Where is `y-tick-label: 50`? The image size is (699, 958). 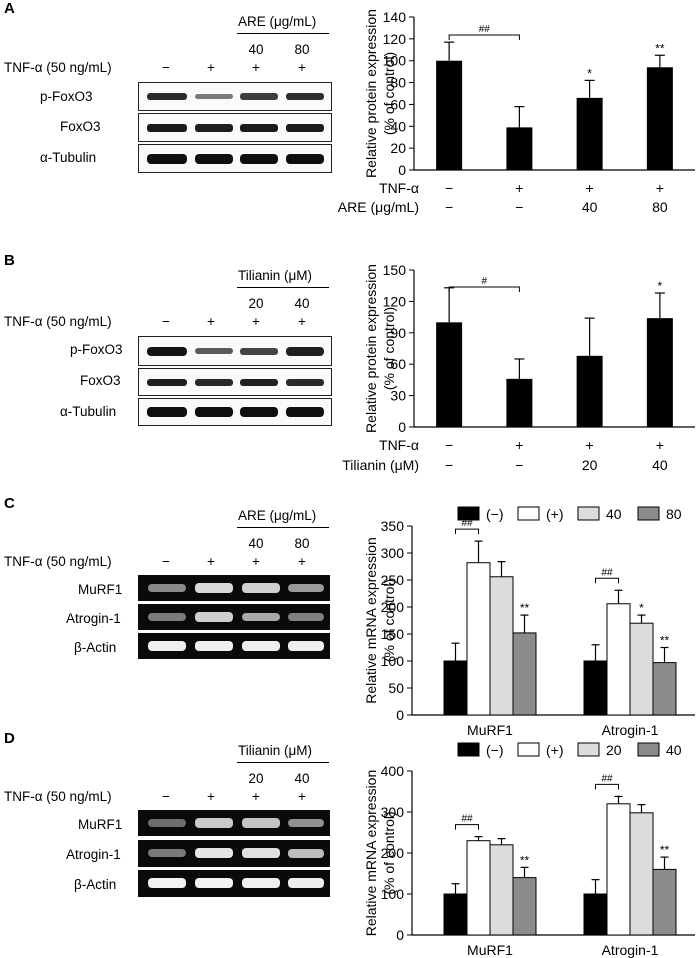
y-tick-label: 50 is located at coordinates (396, 688).